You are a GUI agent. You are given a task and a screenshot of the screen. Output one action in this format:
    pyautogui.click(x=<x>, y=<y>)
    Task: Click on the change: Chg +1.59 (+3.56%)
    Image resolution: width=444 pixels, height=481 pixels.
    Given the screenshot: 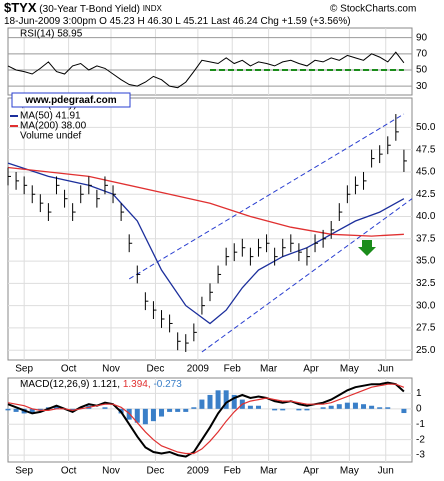 What is the action you would take?
    pyautogui.click(x=306, y=21)
    